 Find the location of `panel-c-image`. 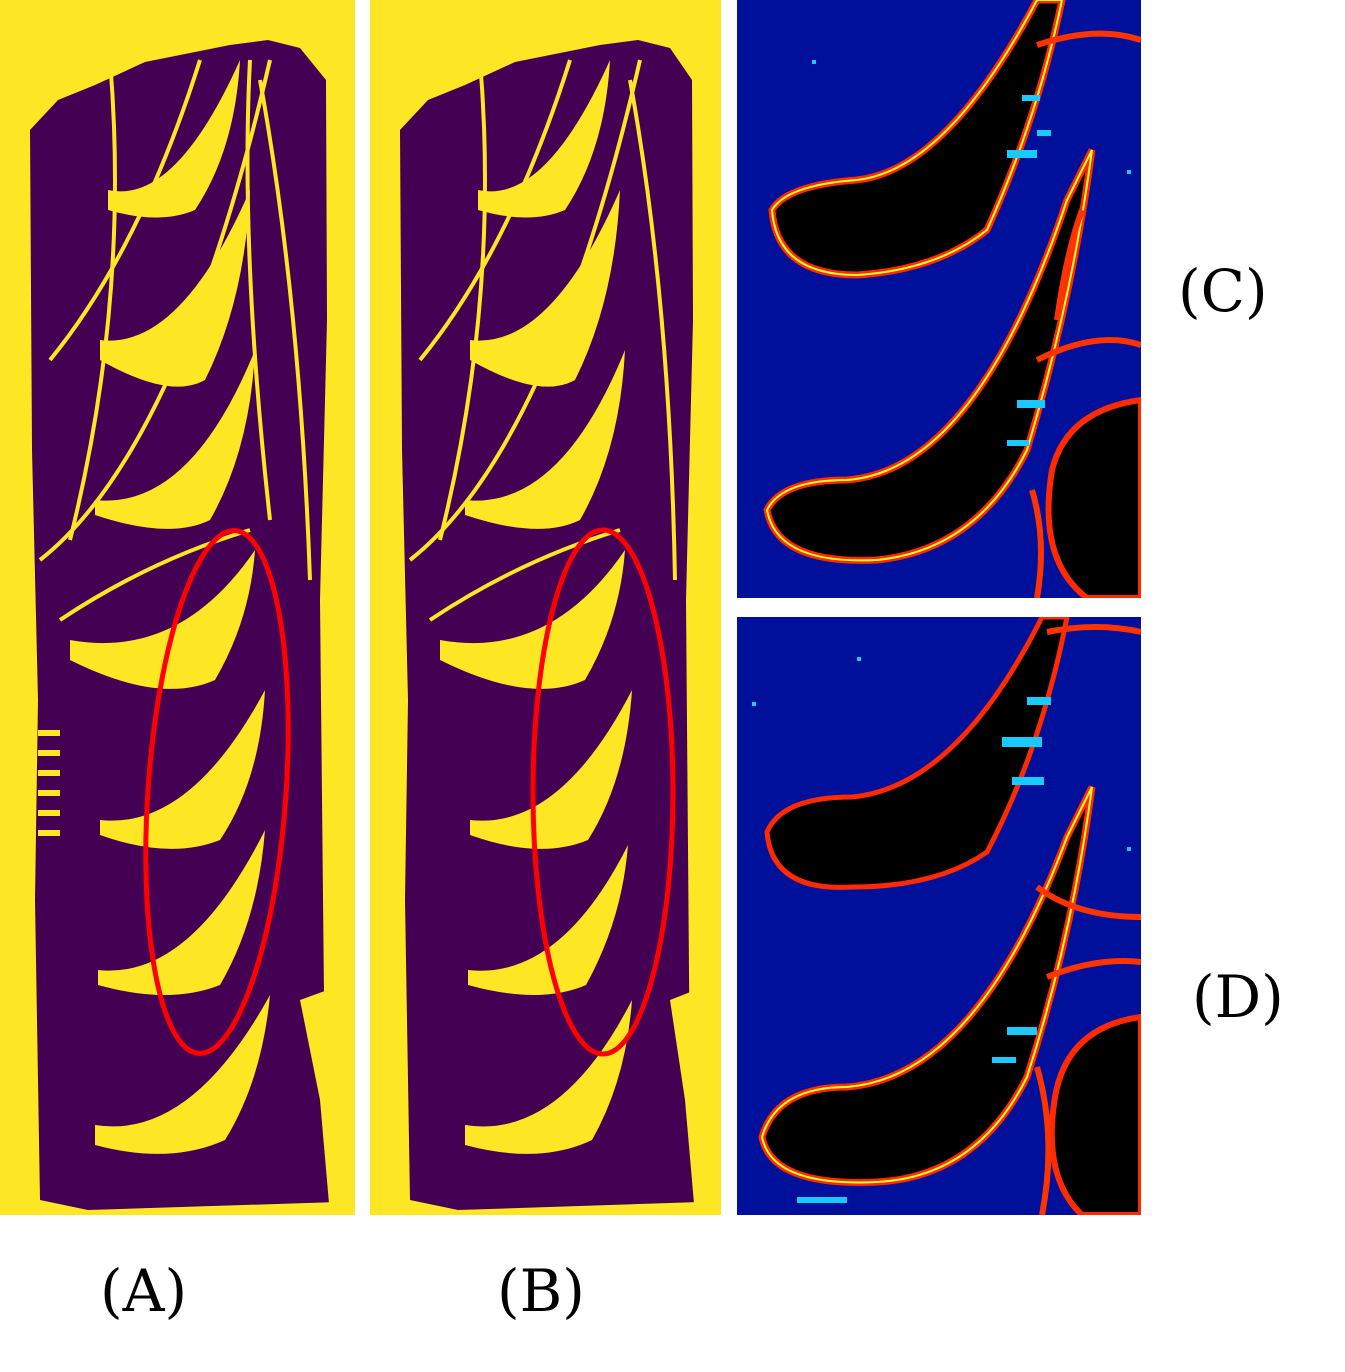

panel-c-image is located at coordinates (939, 299).